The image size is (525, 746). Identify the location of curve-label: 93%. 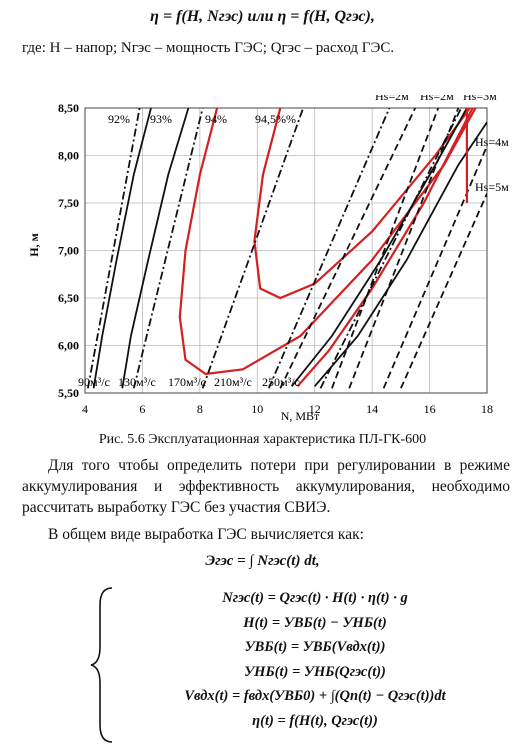
(161, 119).